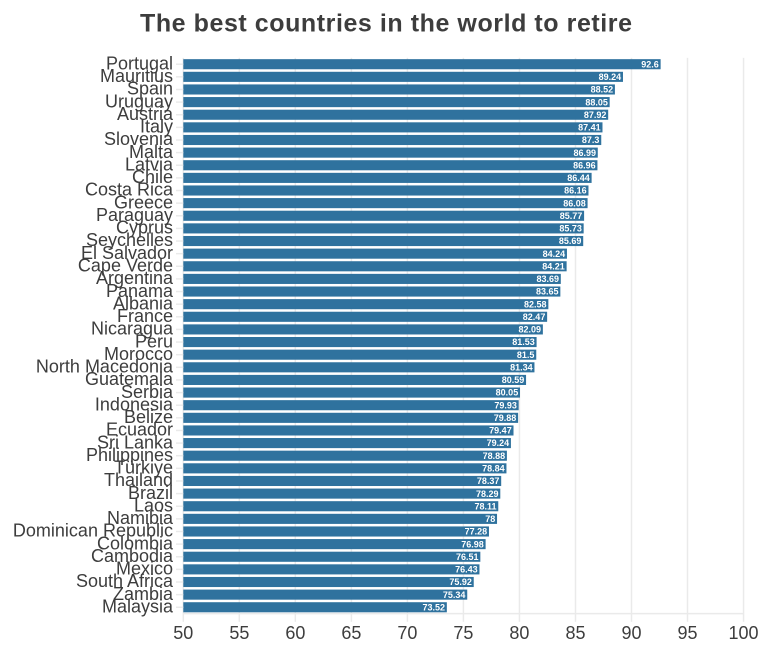 This screenshot has width=769, height=648. What do you see at coordinates (631, 633) in the screenshot?
I see `svg-text: 90` at bounding box center [631, 633].